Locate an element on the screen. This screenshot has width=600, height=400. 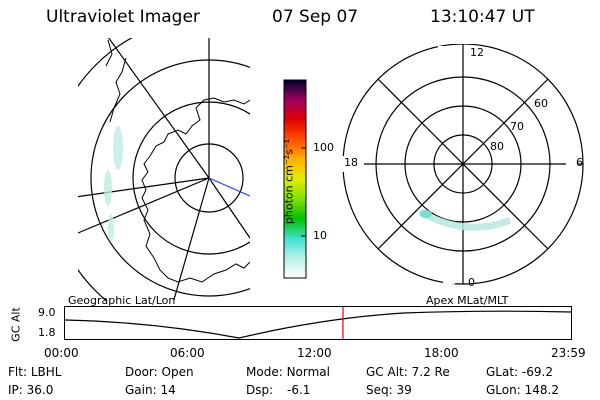
mlt-label-top: 12 is located at coordinates (477, 52).